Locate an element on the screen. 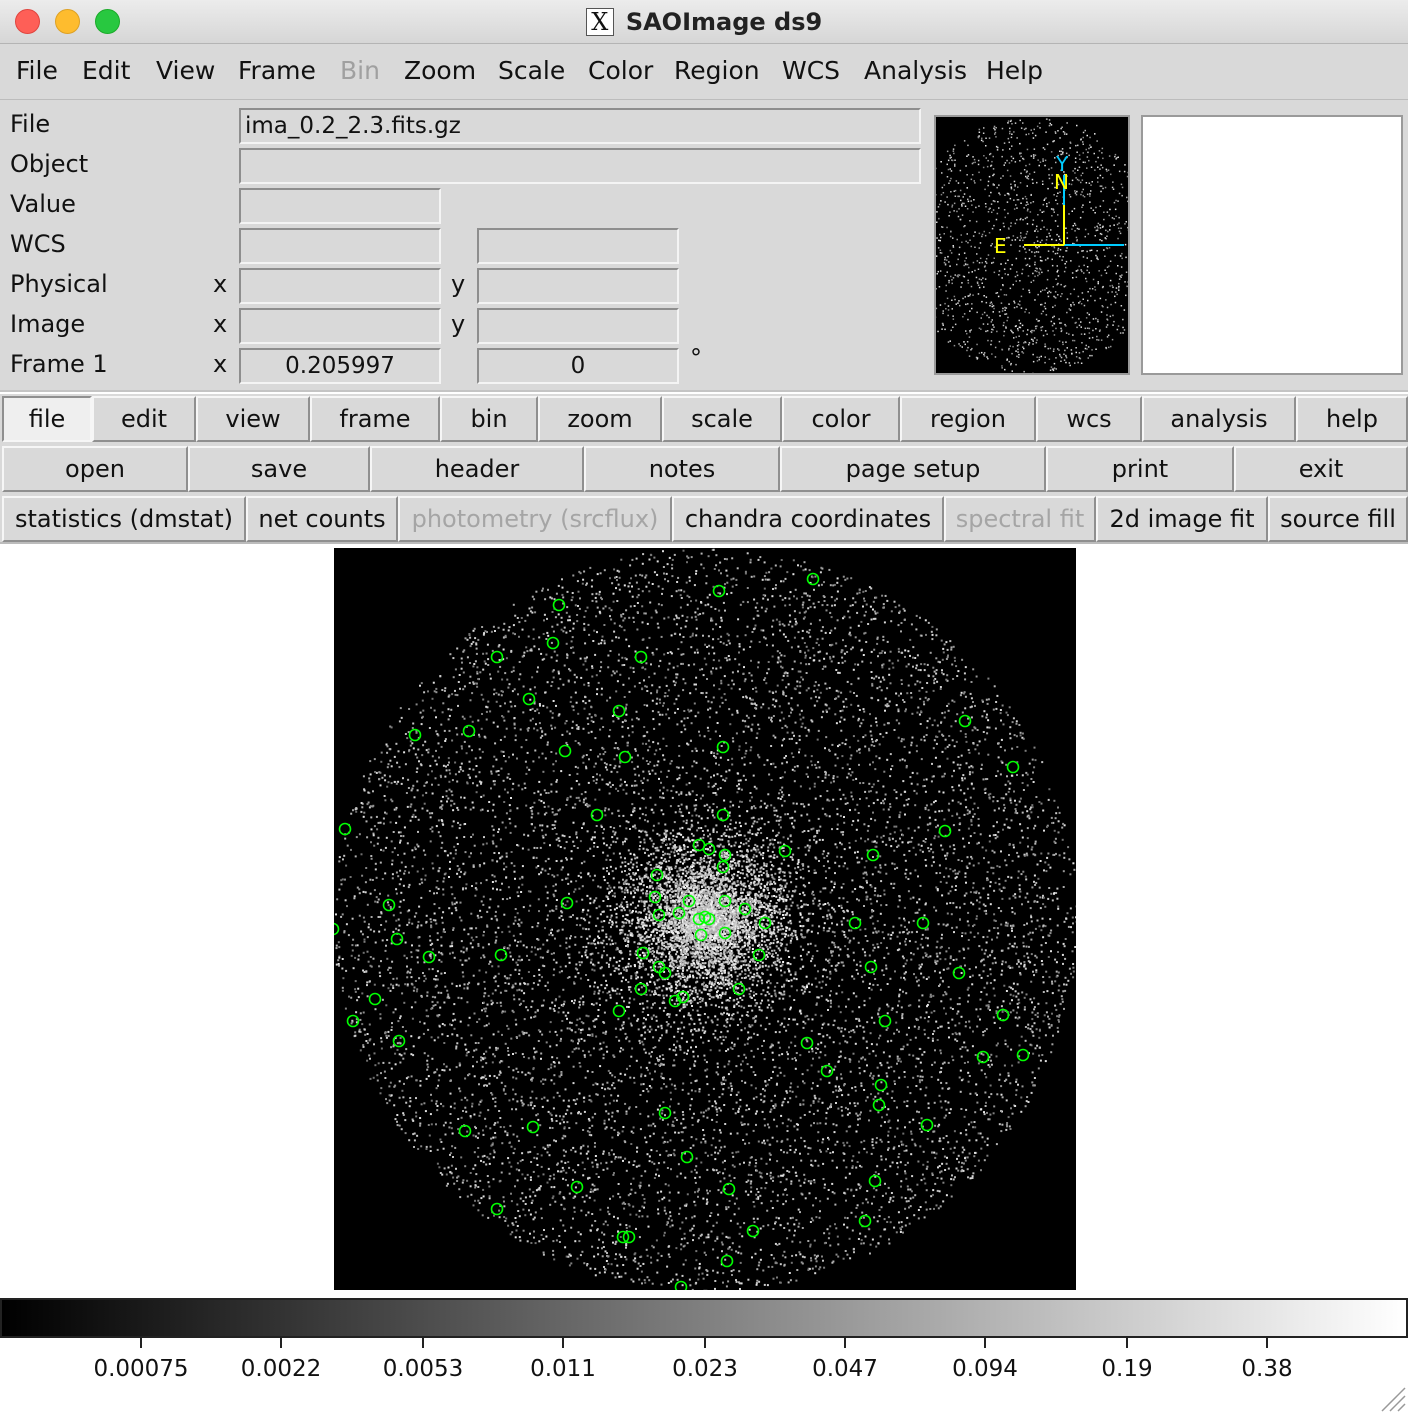 Image resolution: width=1408 pixels, height=1414 pixels. main-button-color: color is located at coordinates (841, 419).